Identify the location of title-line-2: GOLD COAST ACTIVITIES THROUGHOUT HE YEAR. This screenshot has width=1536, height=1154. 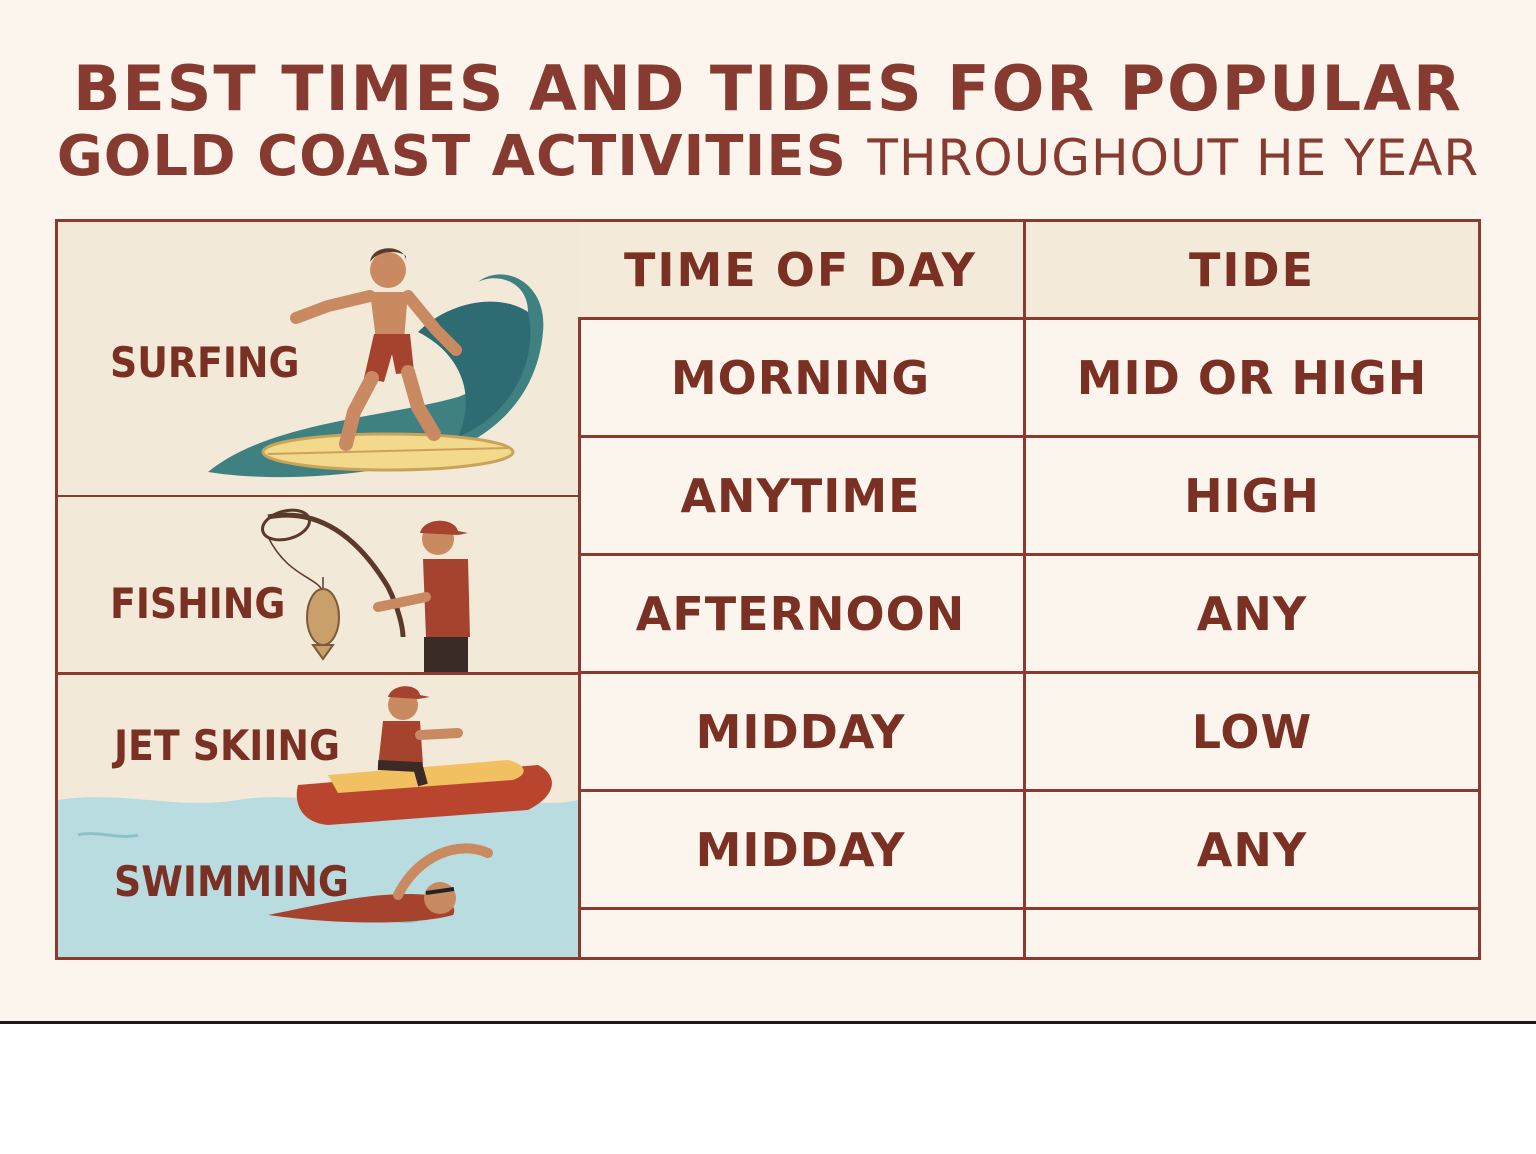
(768, 156).